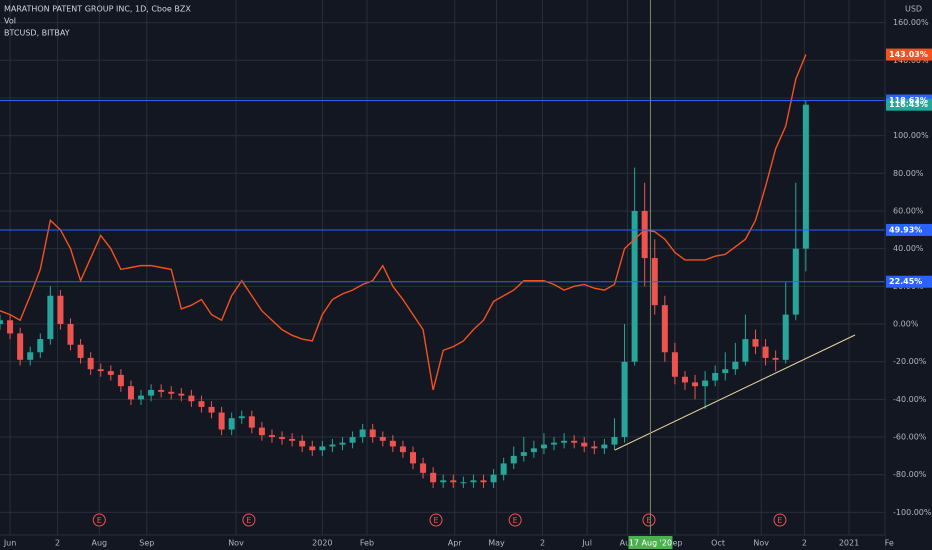 This screenshot has height=550, width=932. Describe the element at coordinates (674, 543) in the screenshot. I see `x-tick-label: Sep` at that location.